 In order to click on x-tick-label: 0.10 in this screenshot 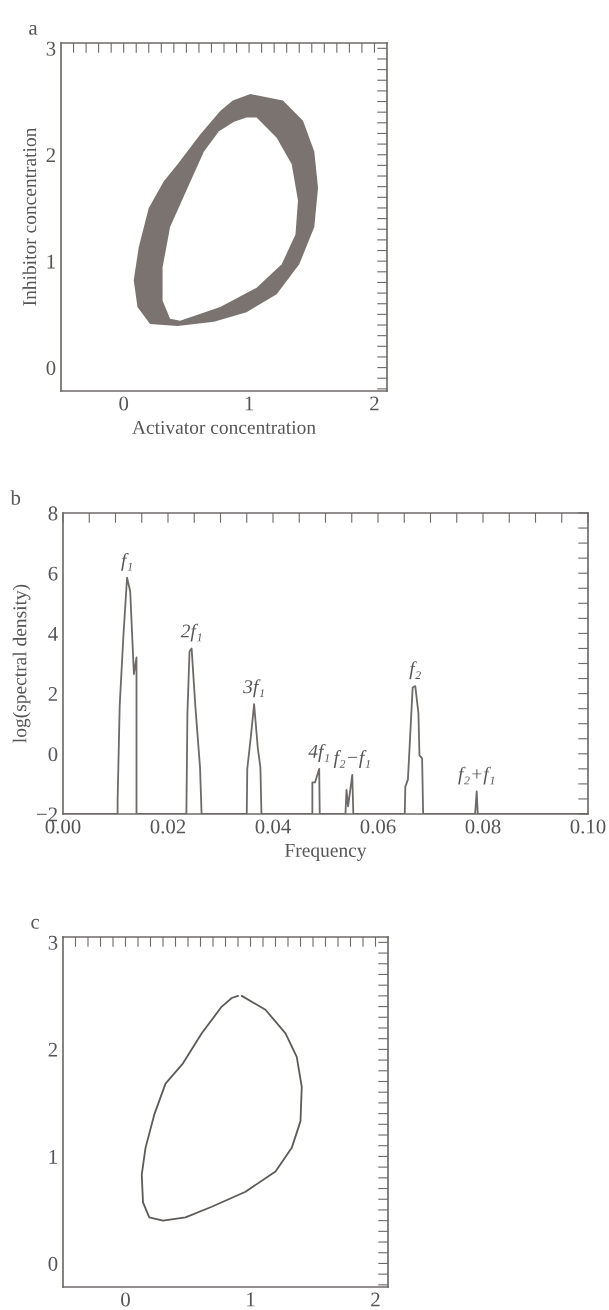, I will do `click(588, 826)`.